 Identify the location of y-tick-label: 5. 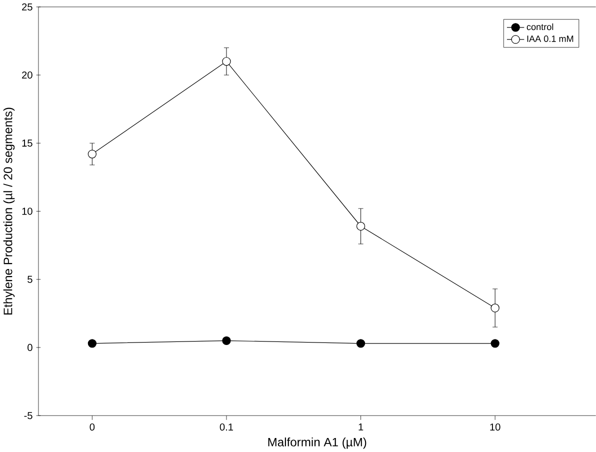
(30, 279).